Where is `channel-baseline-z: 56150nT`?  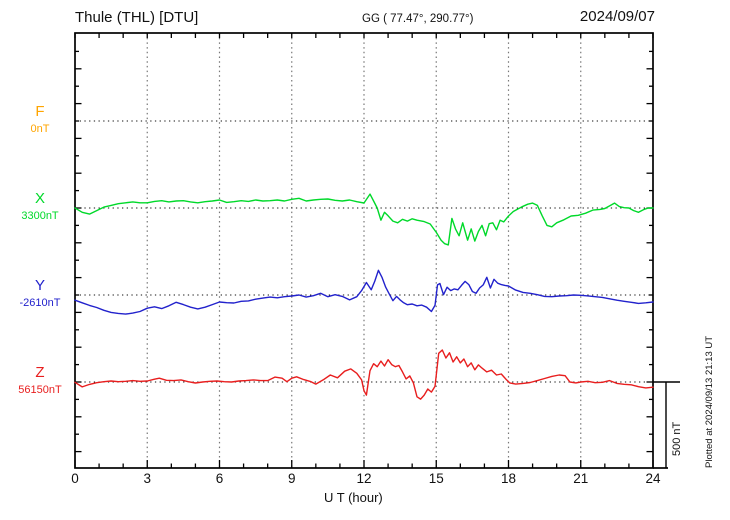
channel-baseline-z: 56150nT is located at coordinates (40, 390).